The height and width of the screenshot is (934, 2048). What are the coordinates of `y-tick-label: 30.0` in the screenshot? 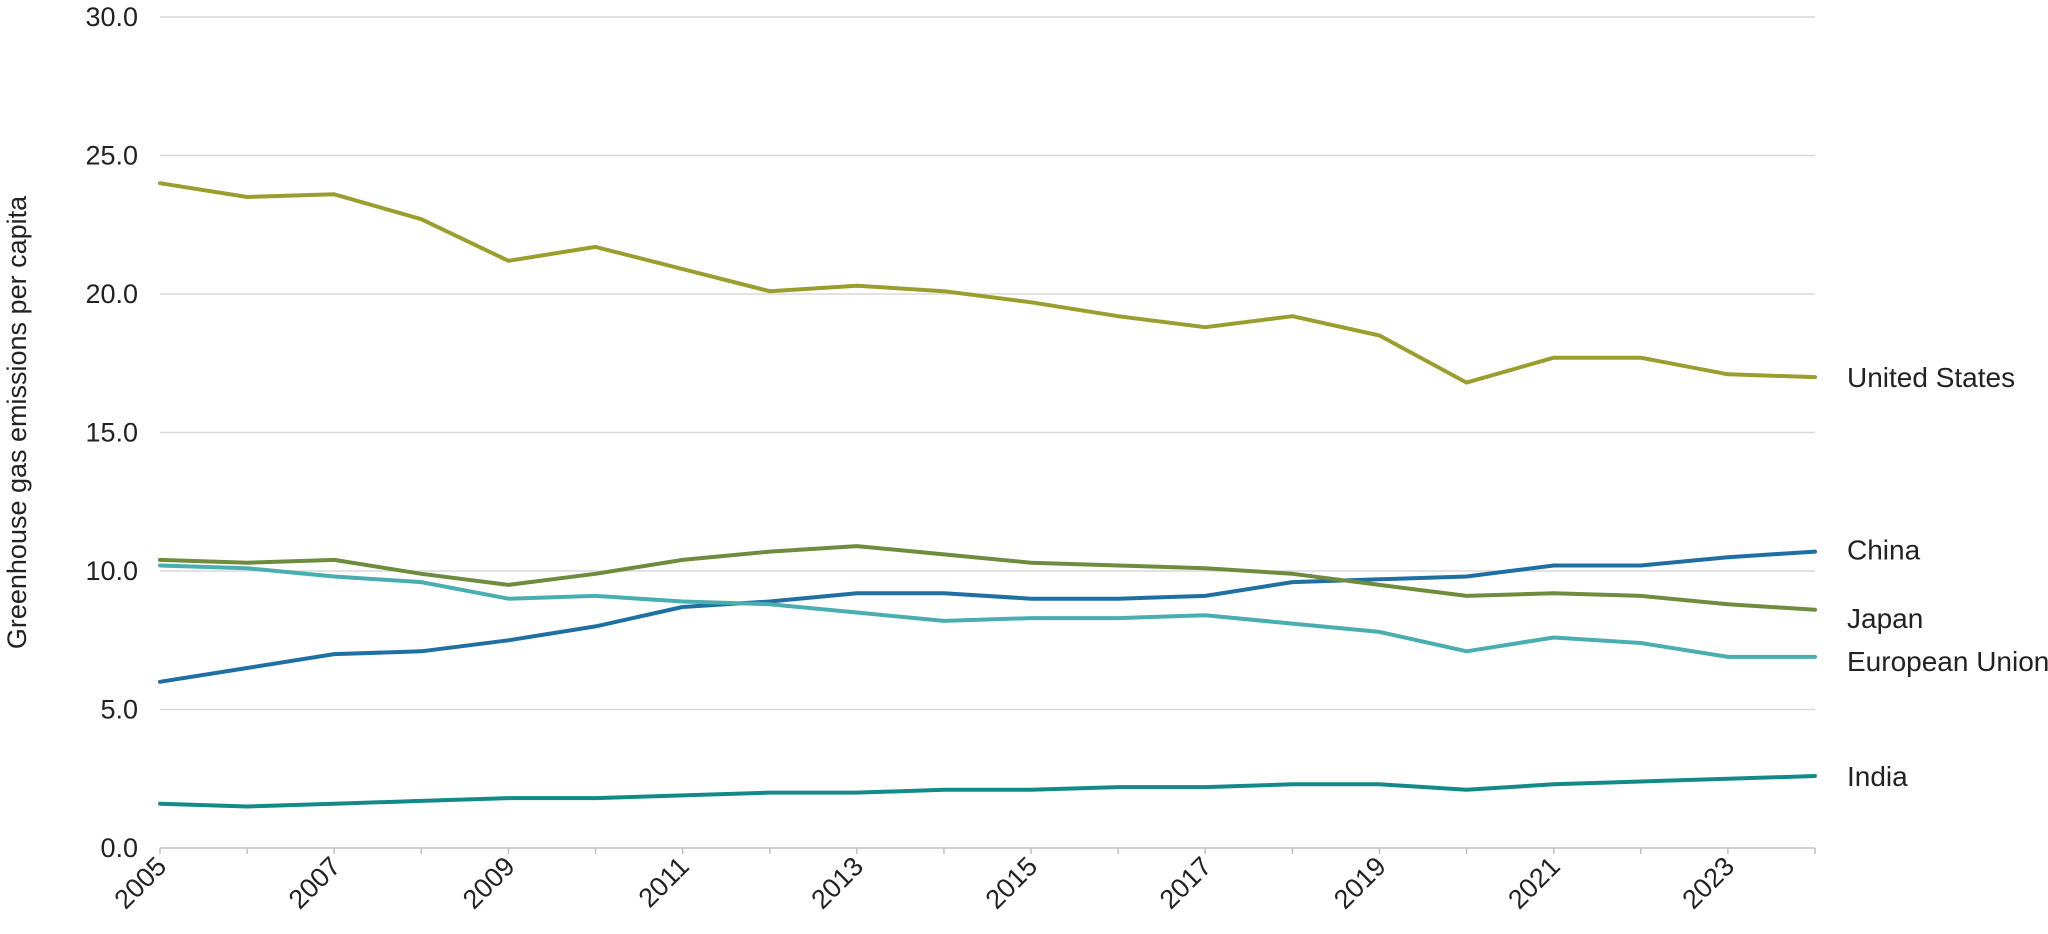 It's located at (111, 17).